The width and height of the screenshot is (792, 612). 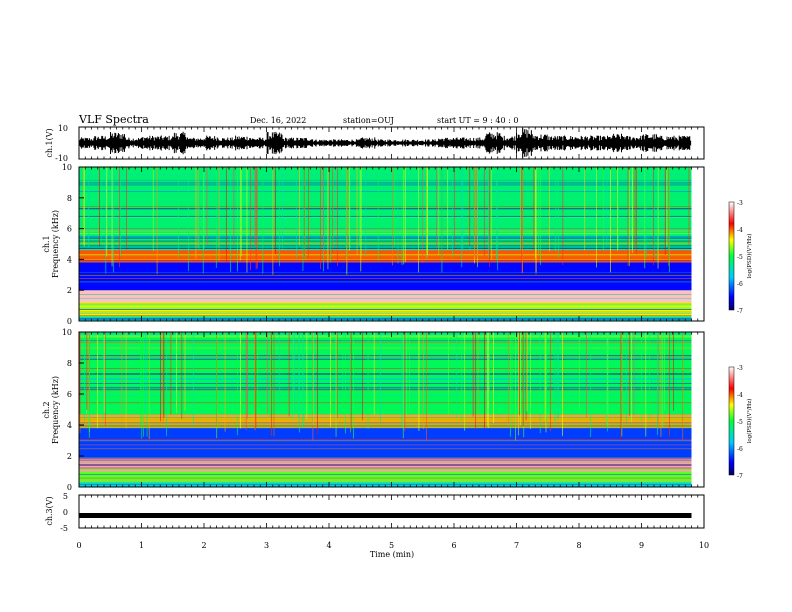 What do you see at coordinates (141, 545) in the screenshot?
I see `time-tick-label: 1` at bounding box center [141, 545].